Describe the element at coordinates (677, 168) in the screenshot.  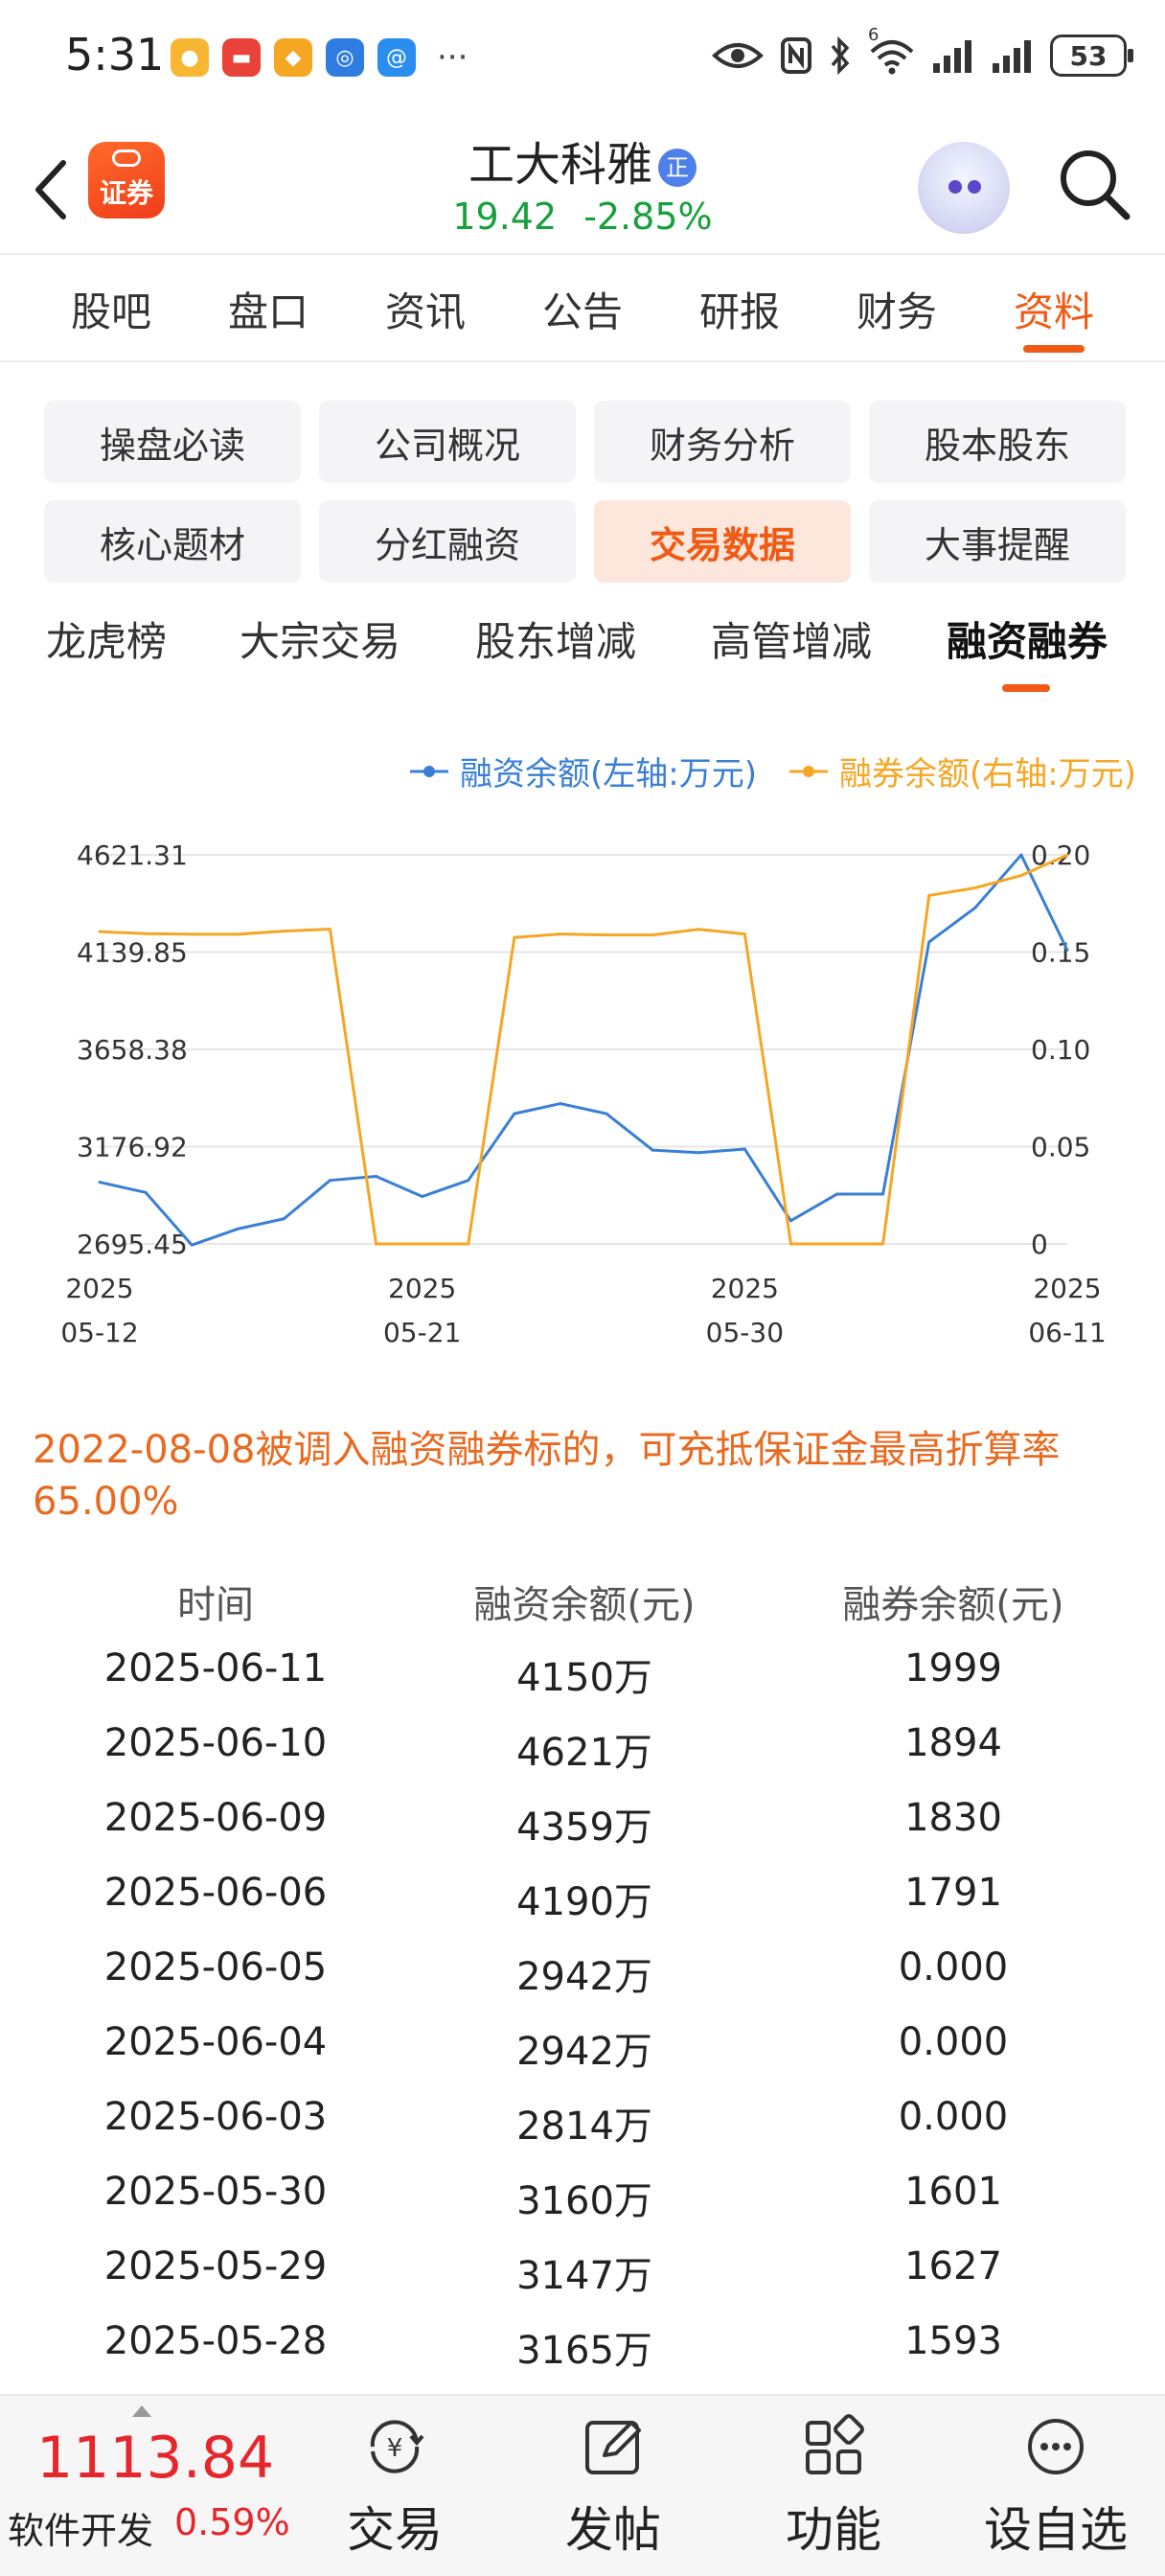
I see `stock-badge: 正` at that location.